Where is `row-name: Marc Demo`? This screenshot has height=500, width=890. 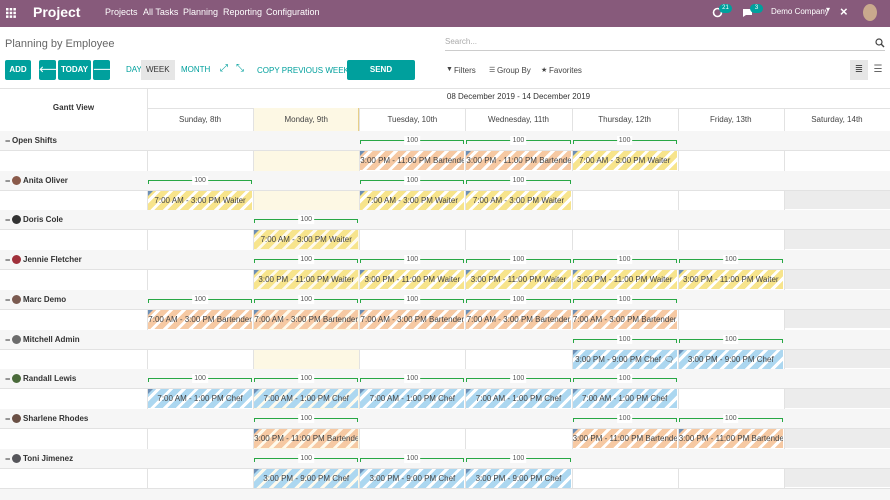
row-name: Marc Demo is located at coordinates (45, 299).